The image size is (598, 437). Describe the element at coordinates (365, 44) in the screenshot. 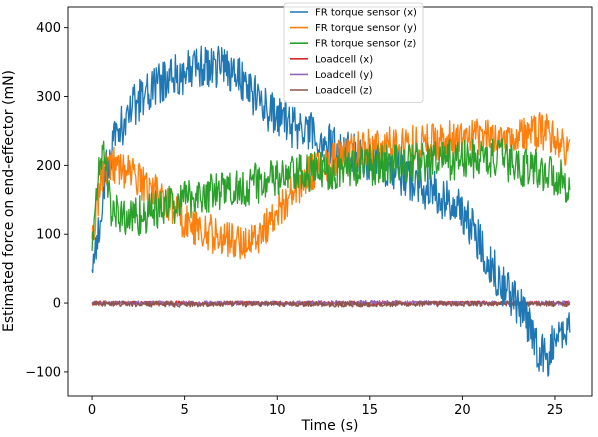

I see `legend-label: FR torque sensor (z)` at that location.